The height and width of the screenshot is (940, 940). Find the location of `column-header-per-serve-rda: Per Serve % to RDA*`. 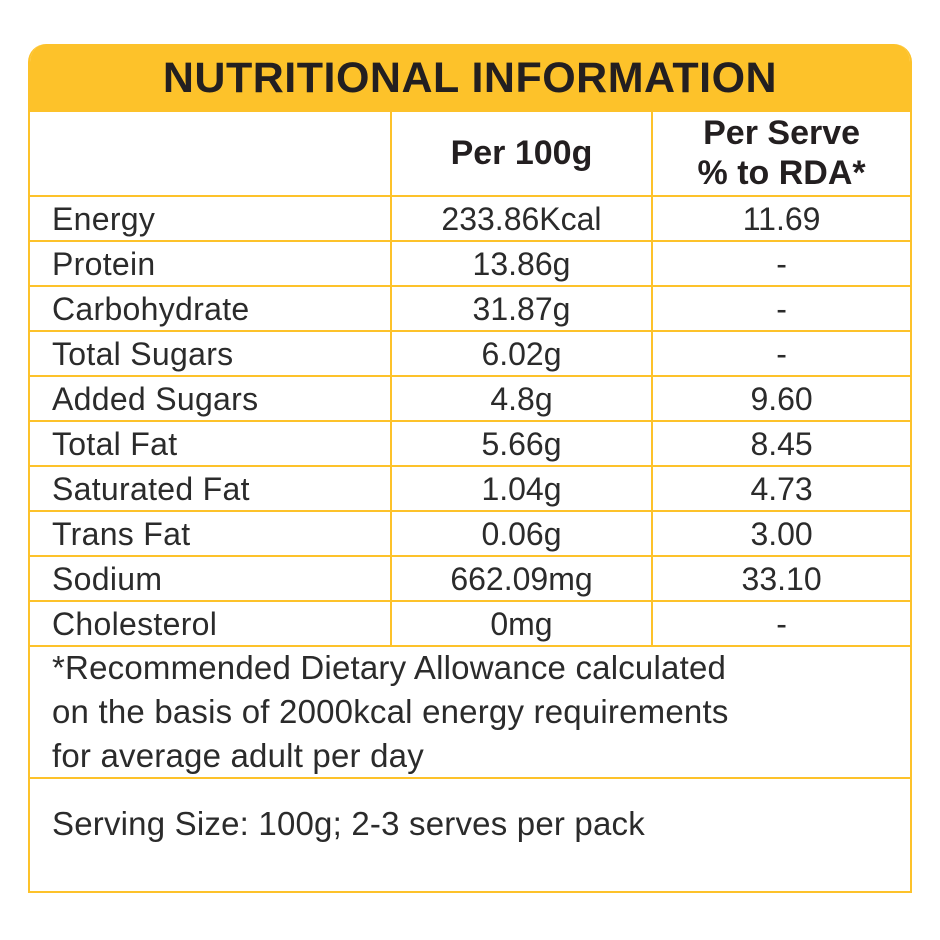

column-header-per-serve-rda: Per Serve % to RDA* is located at coordinates (780, 154).